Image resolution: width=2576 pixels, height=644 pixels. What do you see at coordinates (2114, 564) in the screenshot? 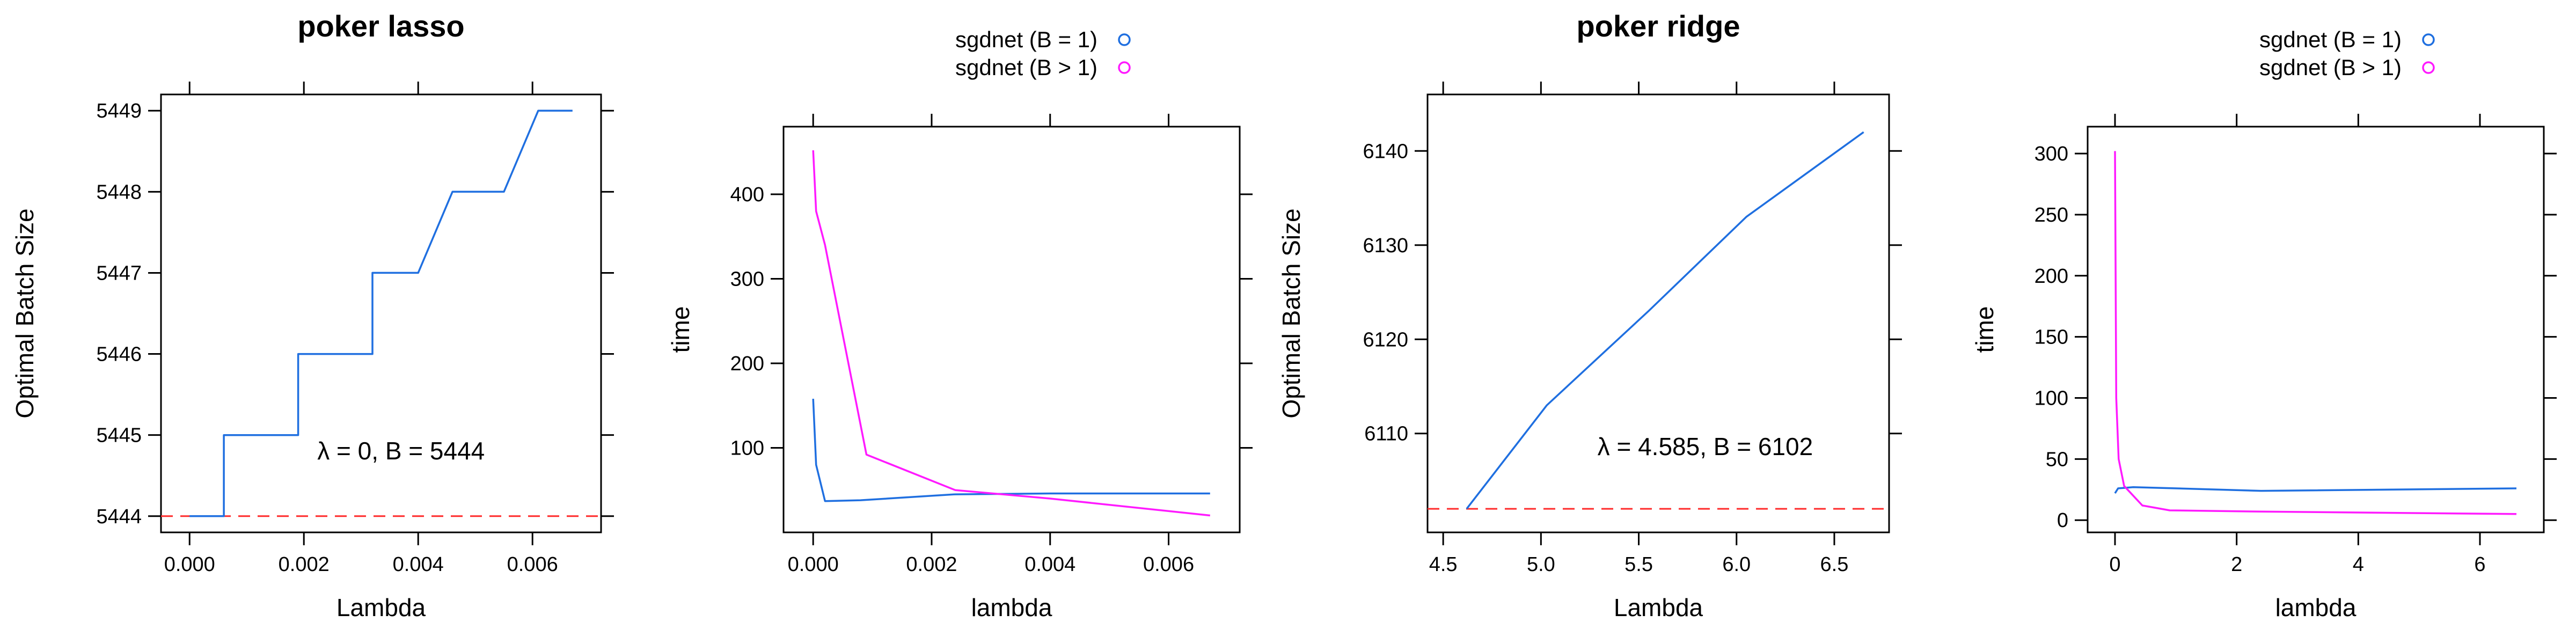
I see `x-tick-label: 0` at bounding box center [2114, 564].